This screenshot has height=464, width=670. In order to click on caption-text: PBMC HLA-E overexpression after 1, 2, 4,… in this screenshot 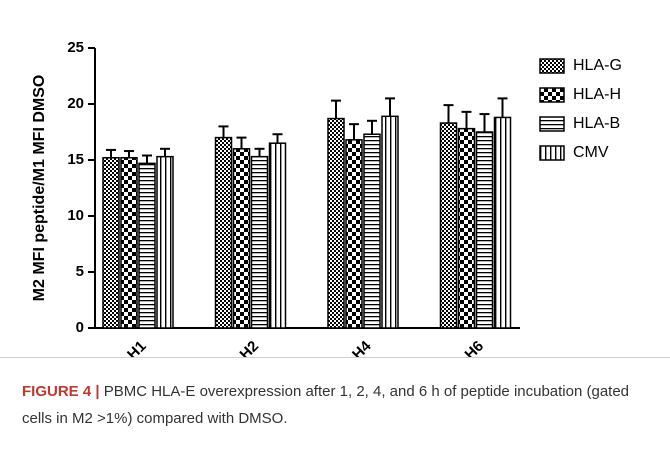, I will do `click(326, 405)`.